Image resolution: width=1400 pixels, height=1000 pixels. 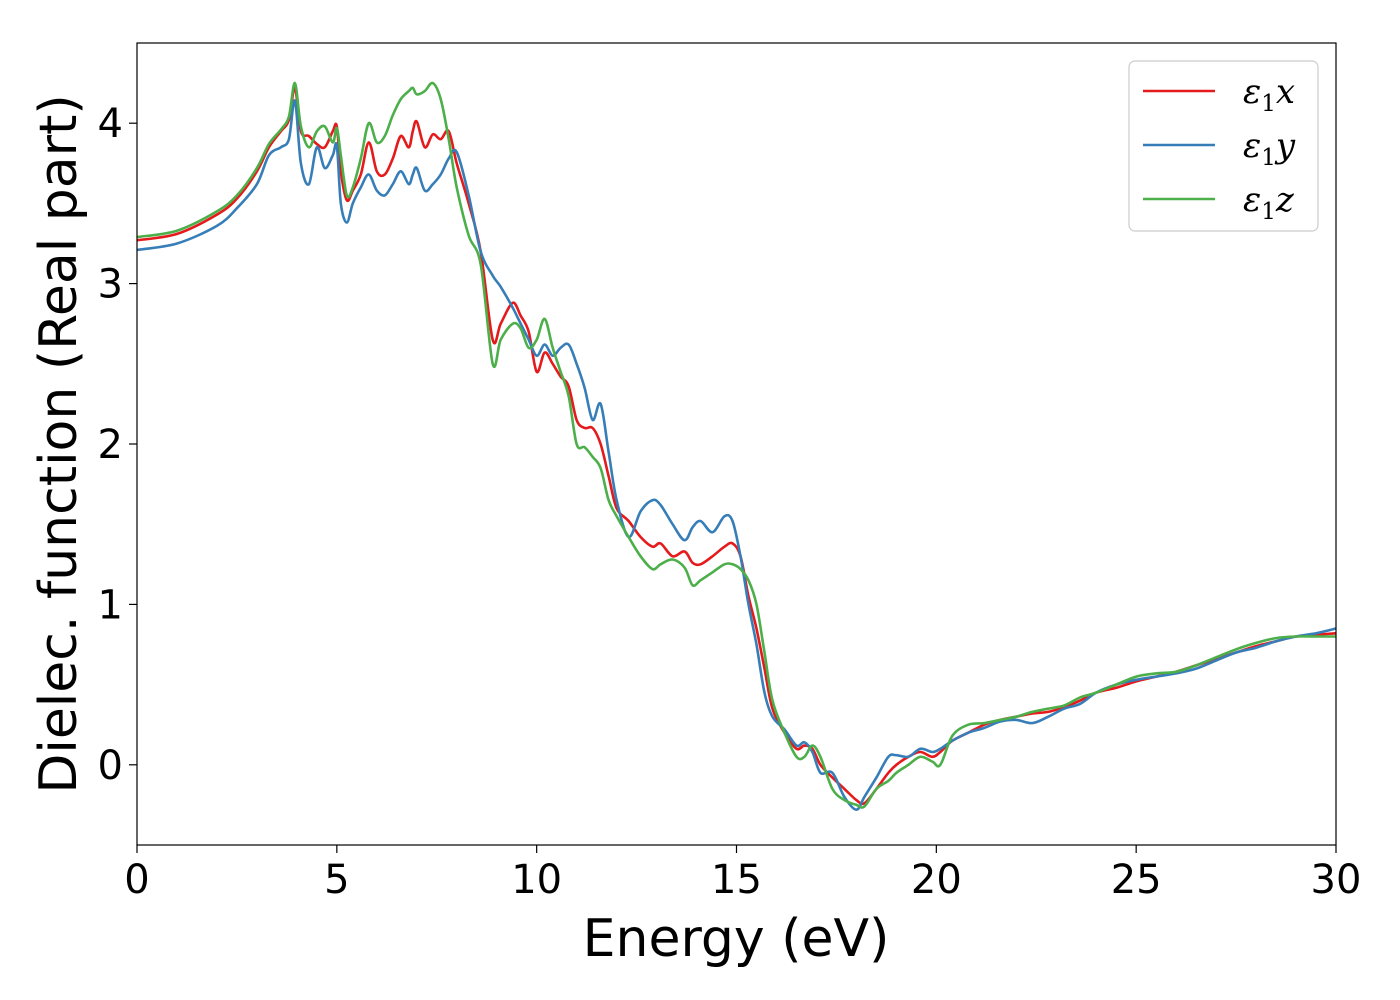 I want to click on legend-label-y: ε1y, so click(x=1269, y=148).